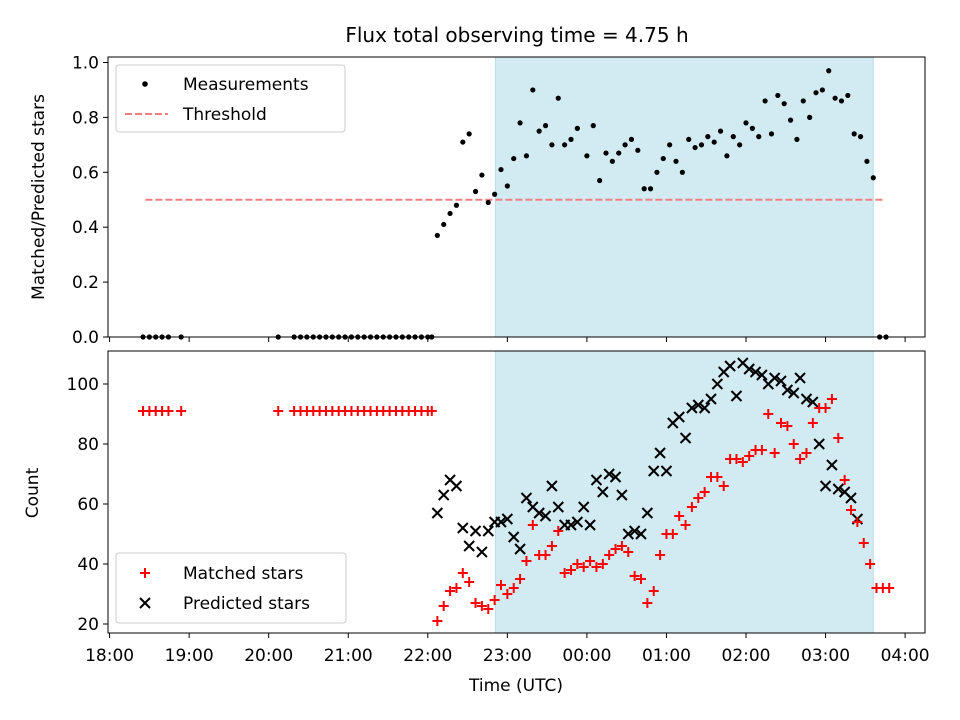 The width and height of the screenshot is (960, 720). What do you see at coordinates (85, 338) in the screenshot?
I see `top-y-tick-label: 0.0` at bounding box center [85, 338].